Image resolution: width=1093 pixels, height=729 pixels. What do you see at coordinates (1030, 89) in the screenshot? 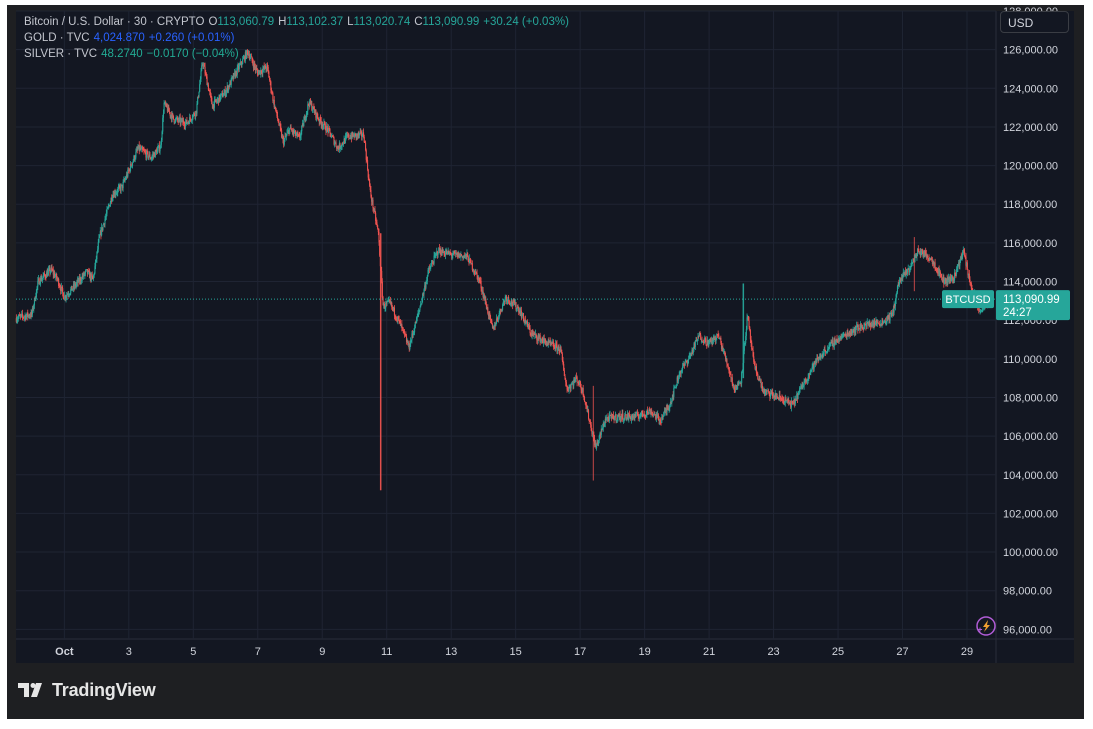
I see `price-tick-label: 124,000.00` at bounding box center [1030, 89].